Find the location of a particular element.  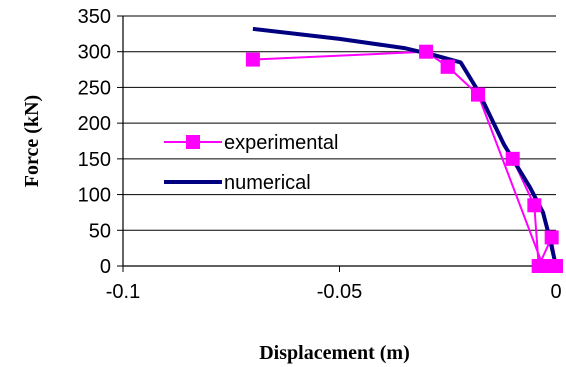

y-axis-title: Force (kN) is located at coordinates (32, 141).